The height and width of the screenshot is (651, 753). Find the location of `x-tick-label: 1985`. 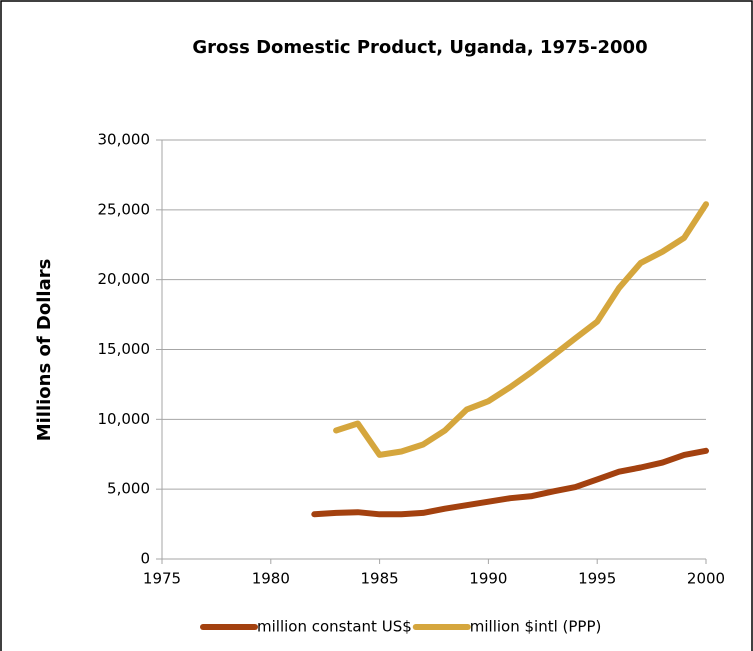

x-tick-label: 1985 is located at coordinates (380, 579).